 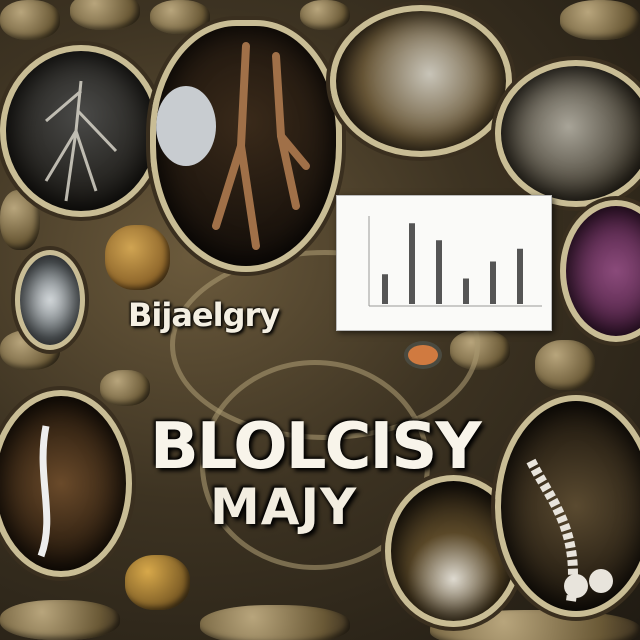 I want to click on bar-chart, so click(x=455, y=261).